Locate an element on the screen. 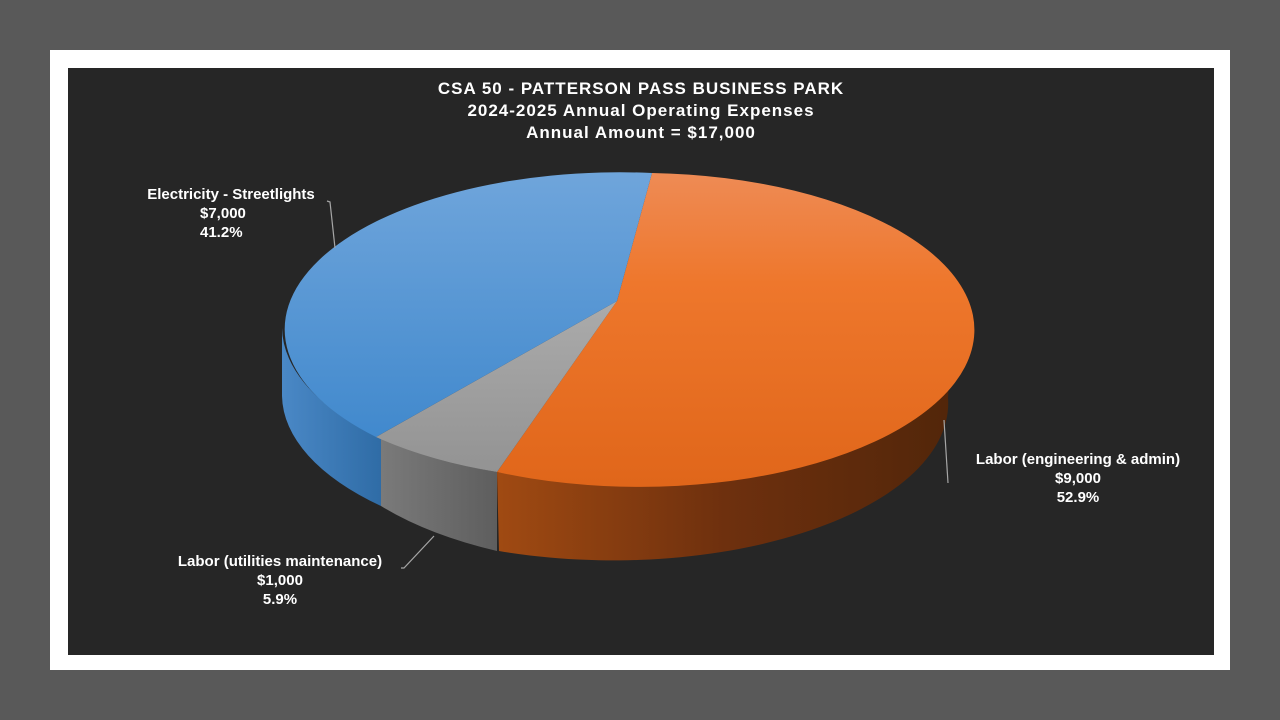  slice-electricity is located at coordinates (468, 304).